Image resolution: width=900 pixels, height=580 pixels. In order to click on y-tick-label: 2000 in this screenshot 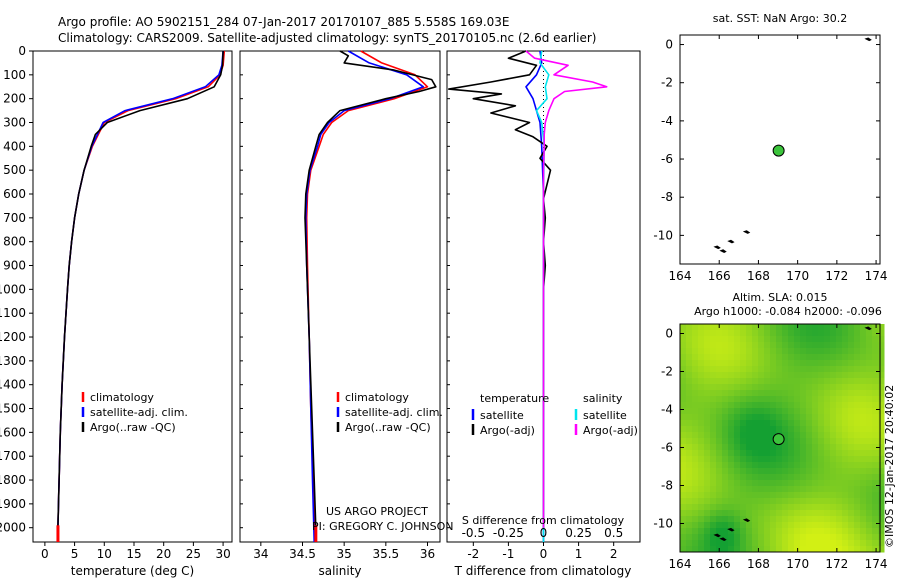, I will do `click(13, 528)`.